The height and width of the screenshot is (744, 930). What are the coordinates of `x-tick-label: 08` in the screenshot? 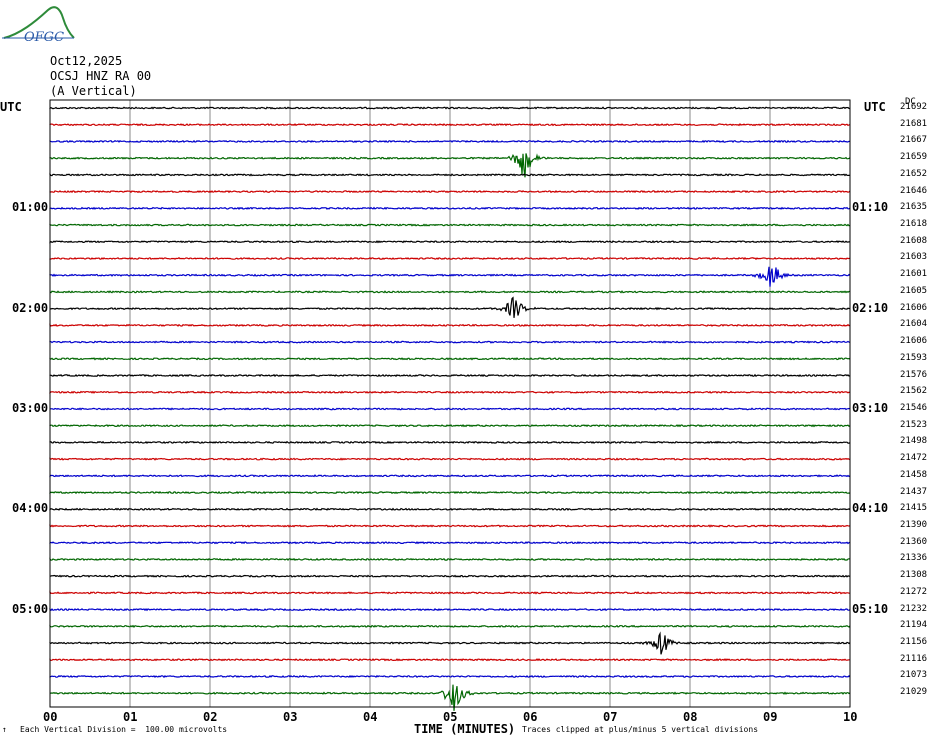 It's located at (690, 717).